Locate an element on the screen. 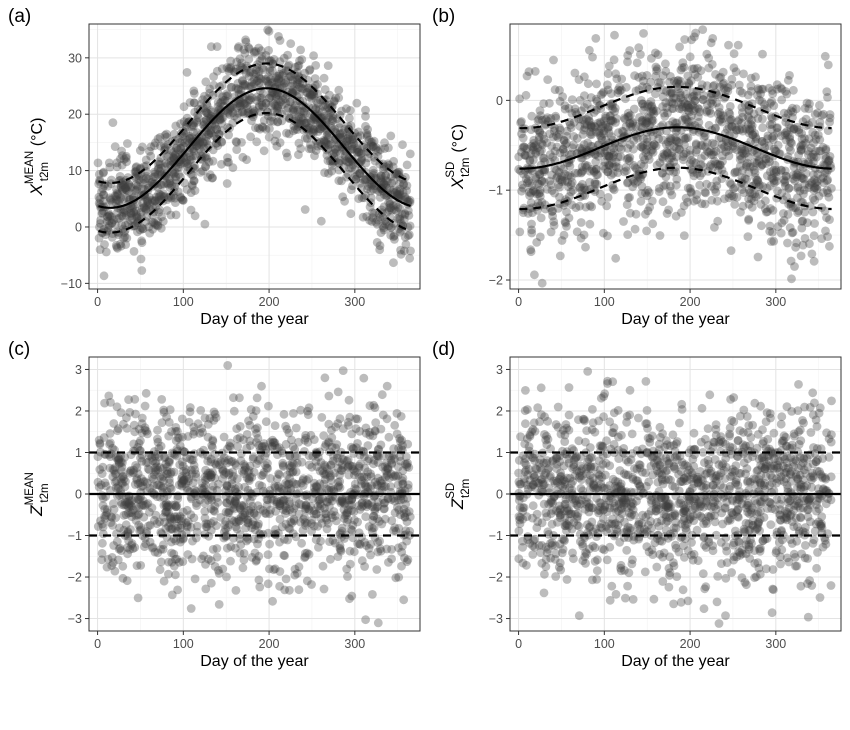 The height and width of the screenshot is (730, 850). y-title-unit: (°C) is located at coordinates (458, 138).